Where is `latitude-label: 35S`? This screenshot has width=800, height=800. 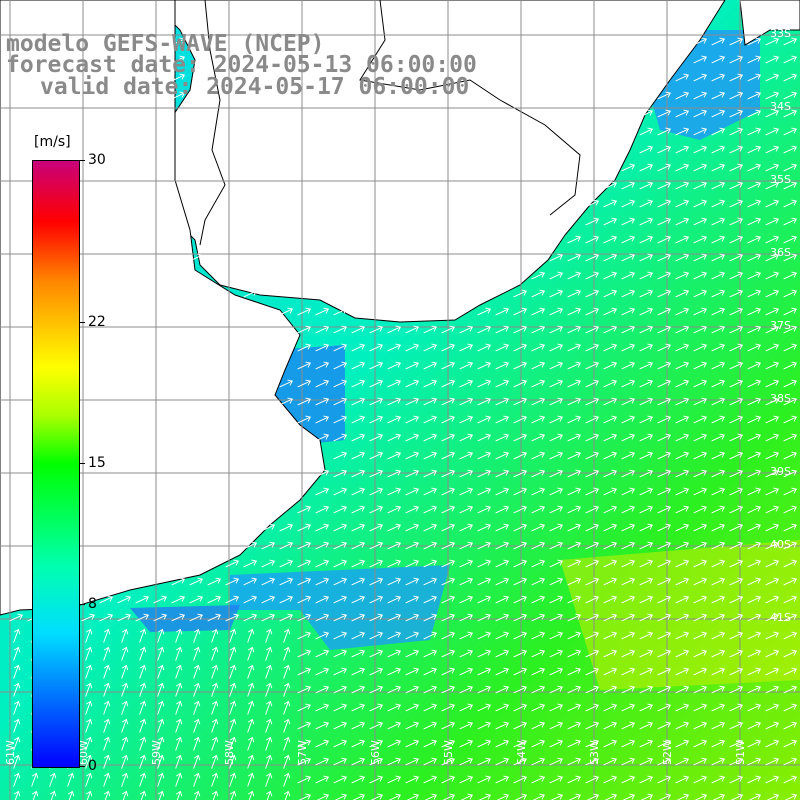
latitude-label: 35S is located at coordinates (780, 179).